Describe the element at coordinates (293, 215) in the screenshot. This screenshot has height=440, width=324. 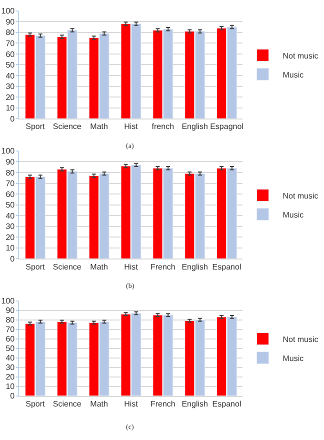
I see `text: Music` at that location.